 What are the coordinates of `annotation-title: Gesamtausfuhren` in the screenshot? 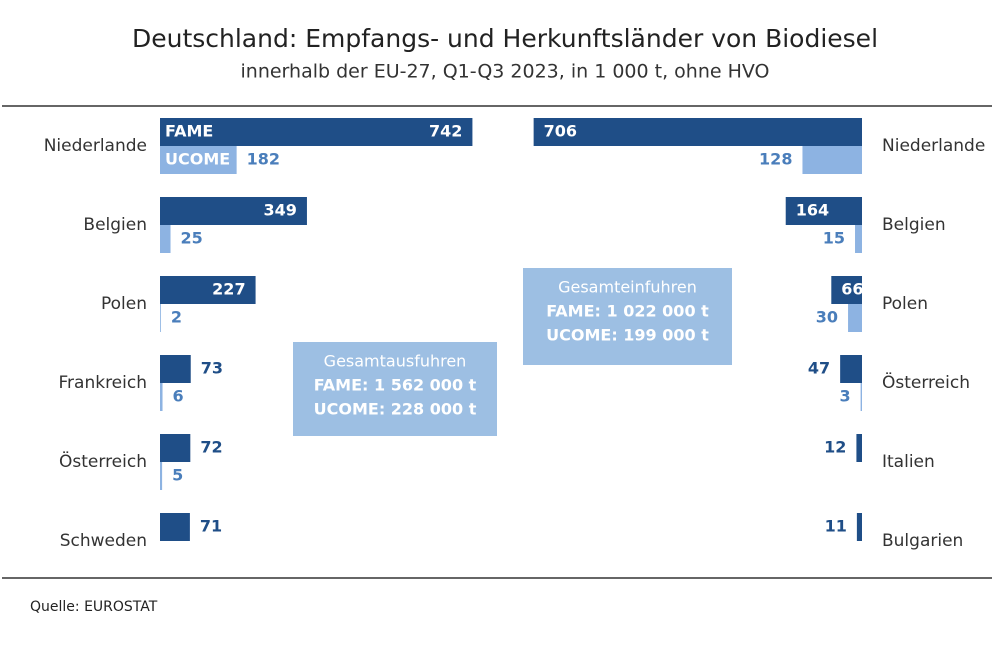 It's located at (395, 361).